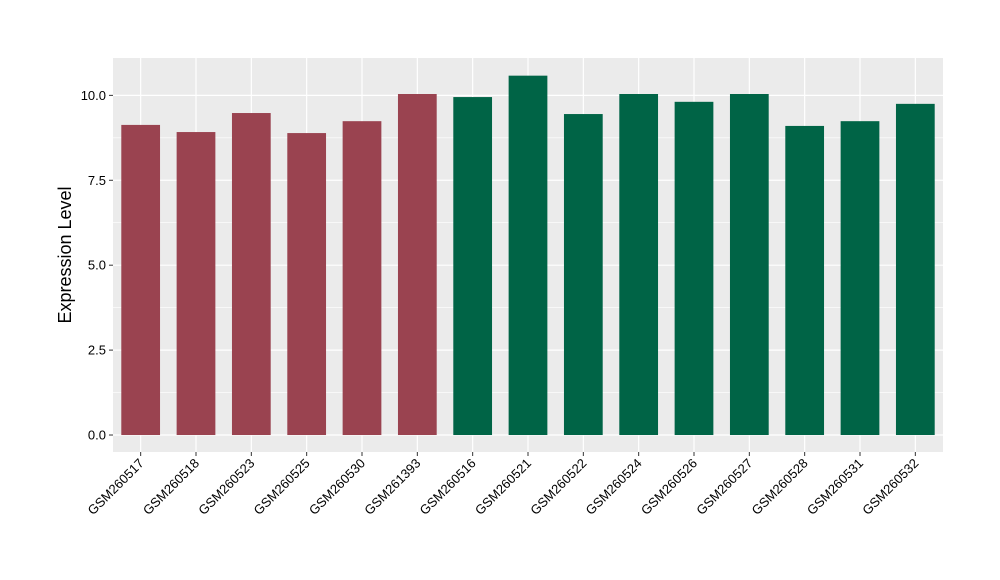 This screenshot has height=580, width=1000. I want to click on bar-gsm260532, so click(915, 269).